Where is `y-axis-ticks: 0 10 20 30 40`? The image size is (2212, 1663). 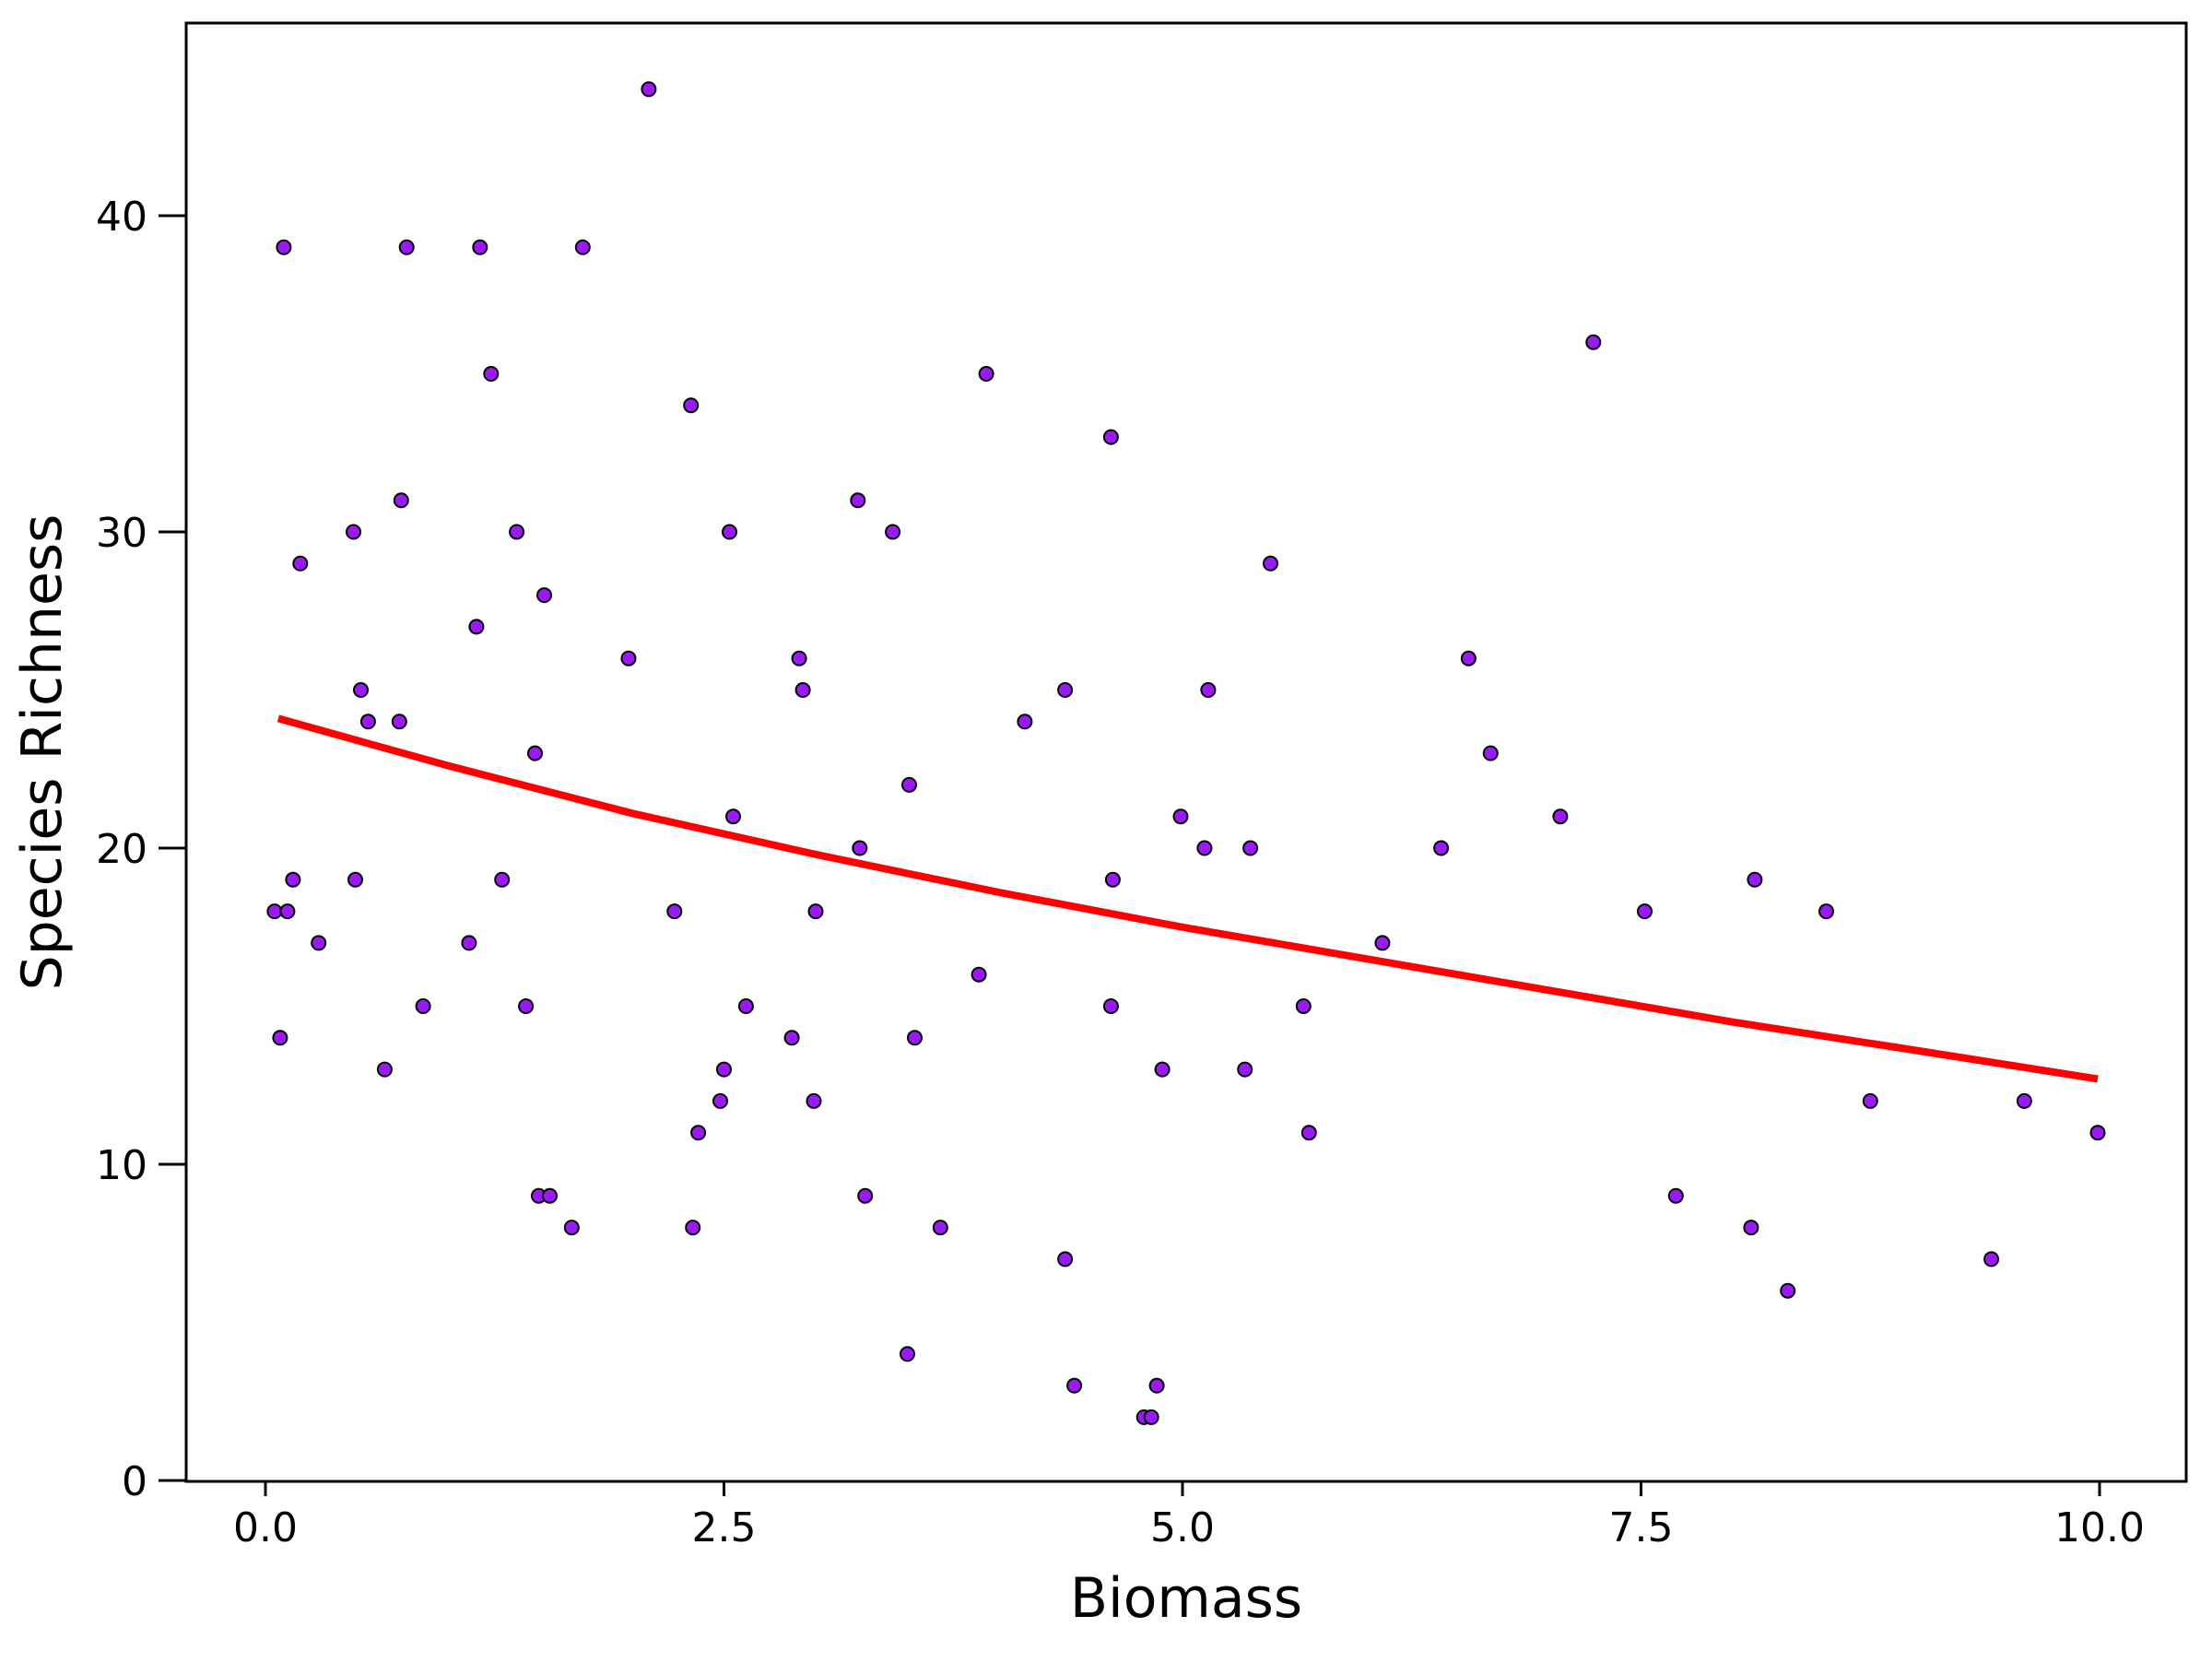
y-axis-ticks: 0 10 20 30 40 is located at coordinates (141, 849).